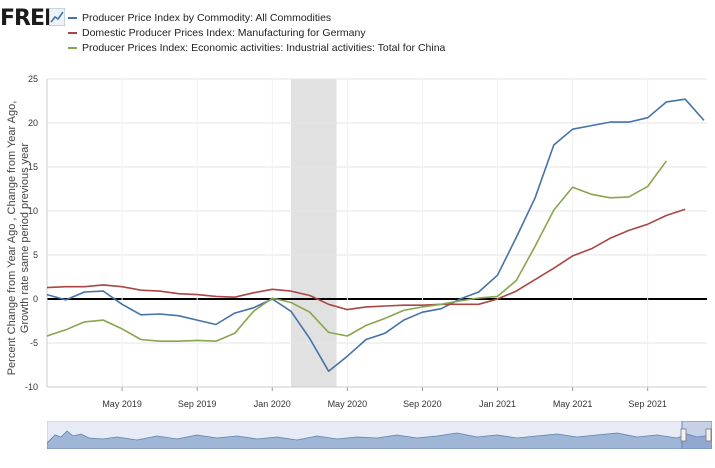  I want to click on x-tick-label: Sep 2020, so click(422, 404).